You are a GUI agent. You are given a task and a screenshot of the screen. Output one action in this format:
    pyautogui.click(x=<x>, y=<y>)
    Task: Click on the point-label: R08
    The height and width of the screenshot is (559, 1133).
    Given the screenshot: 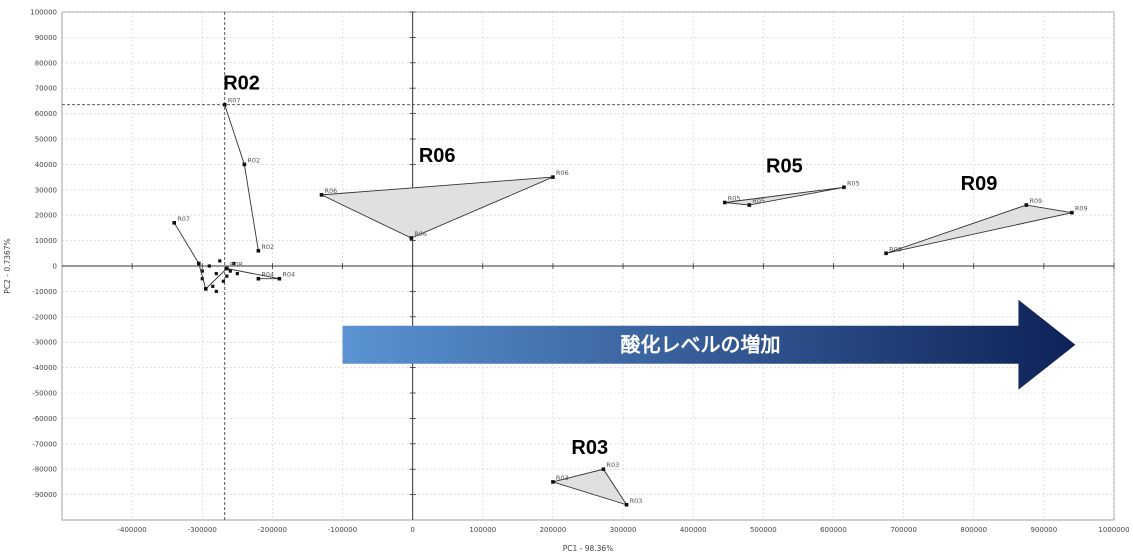 What is the action you would take?
    pyautogui.click(x=236, y=265)
    